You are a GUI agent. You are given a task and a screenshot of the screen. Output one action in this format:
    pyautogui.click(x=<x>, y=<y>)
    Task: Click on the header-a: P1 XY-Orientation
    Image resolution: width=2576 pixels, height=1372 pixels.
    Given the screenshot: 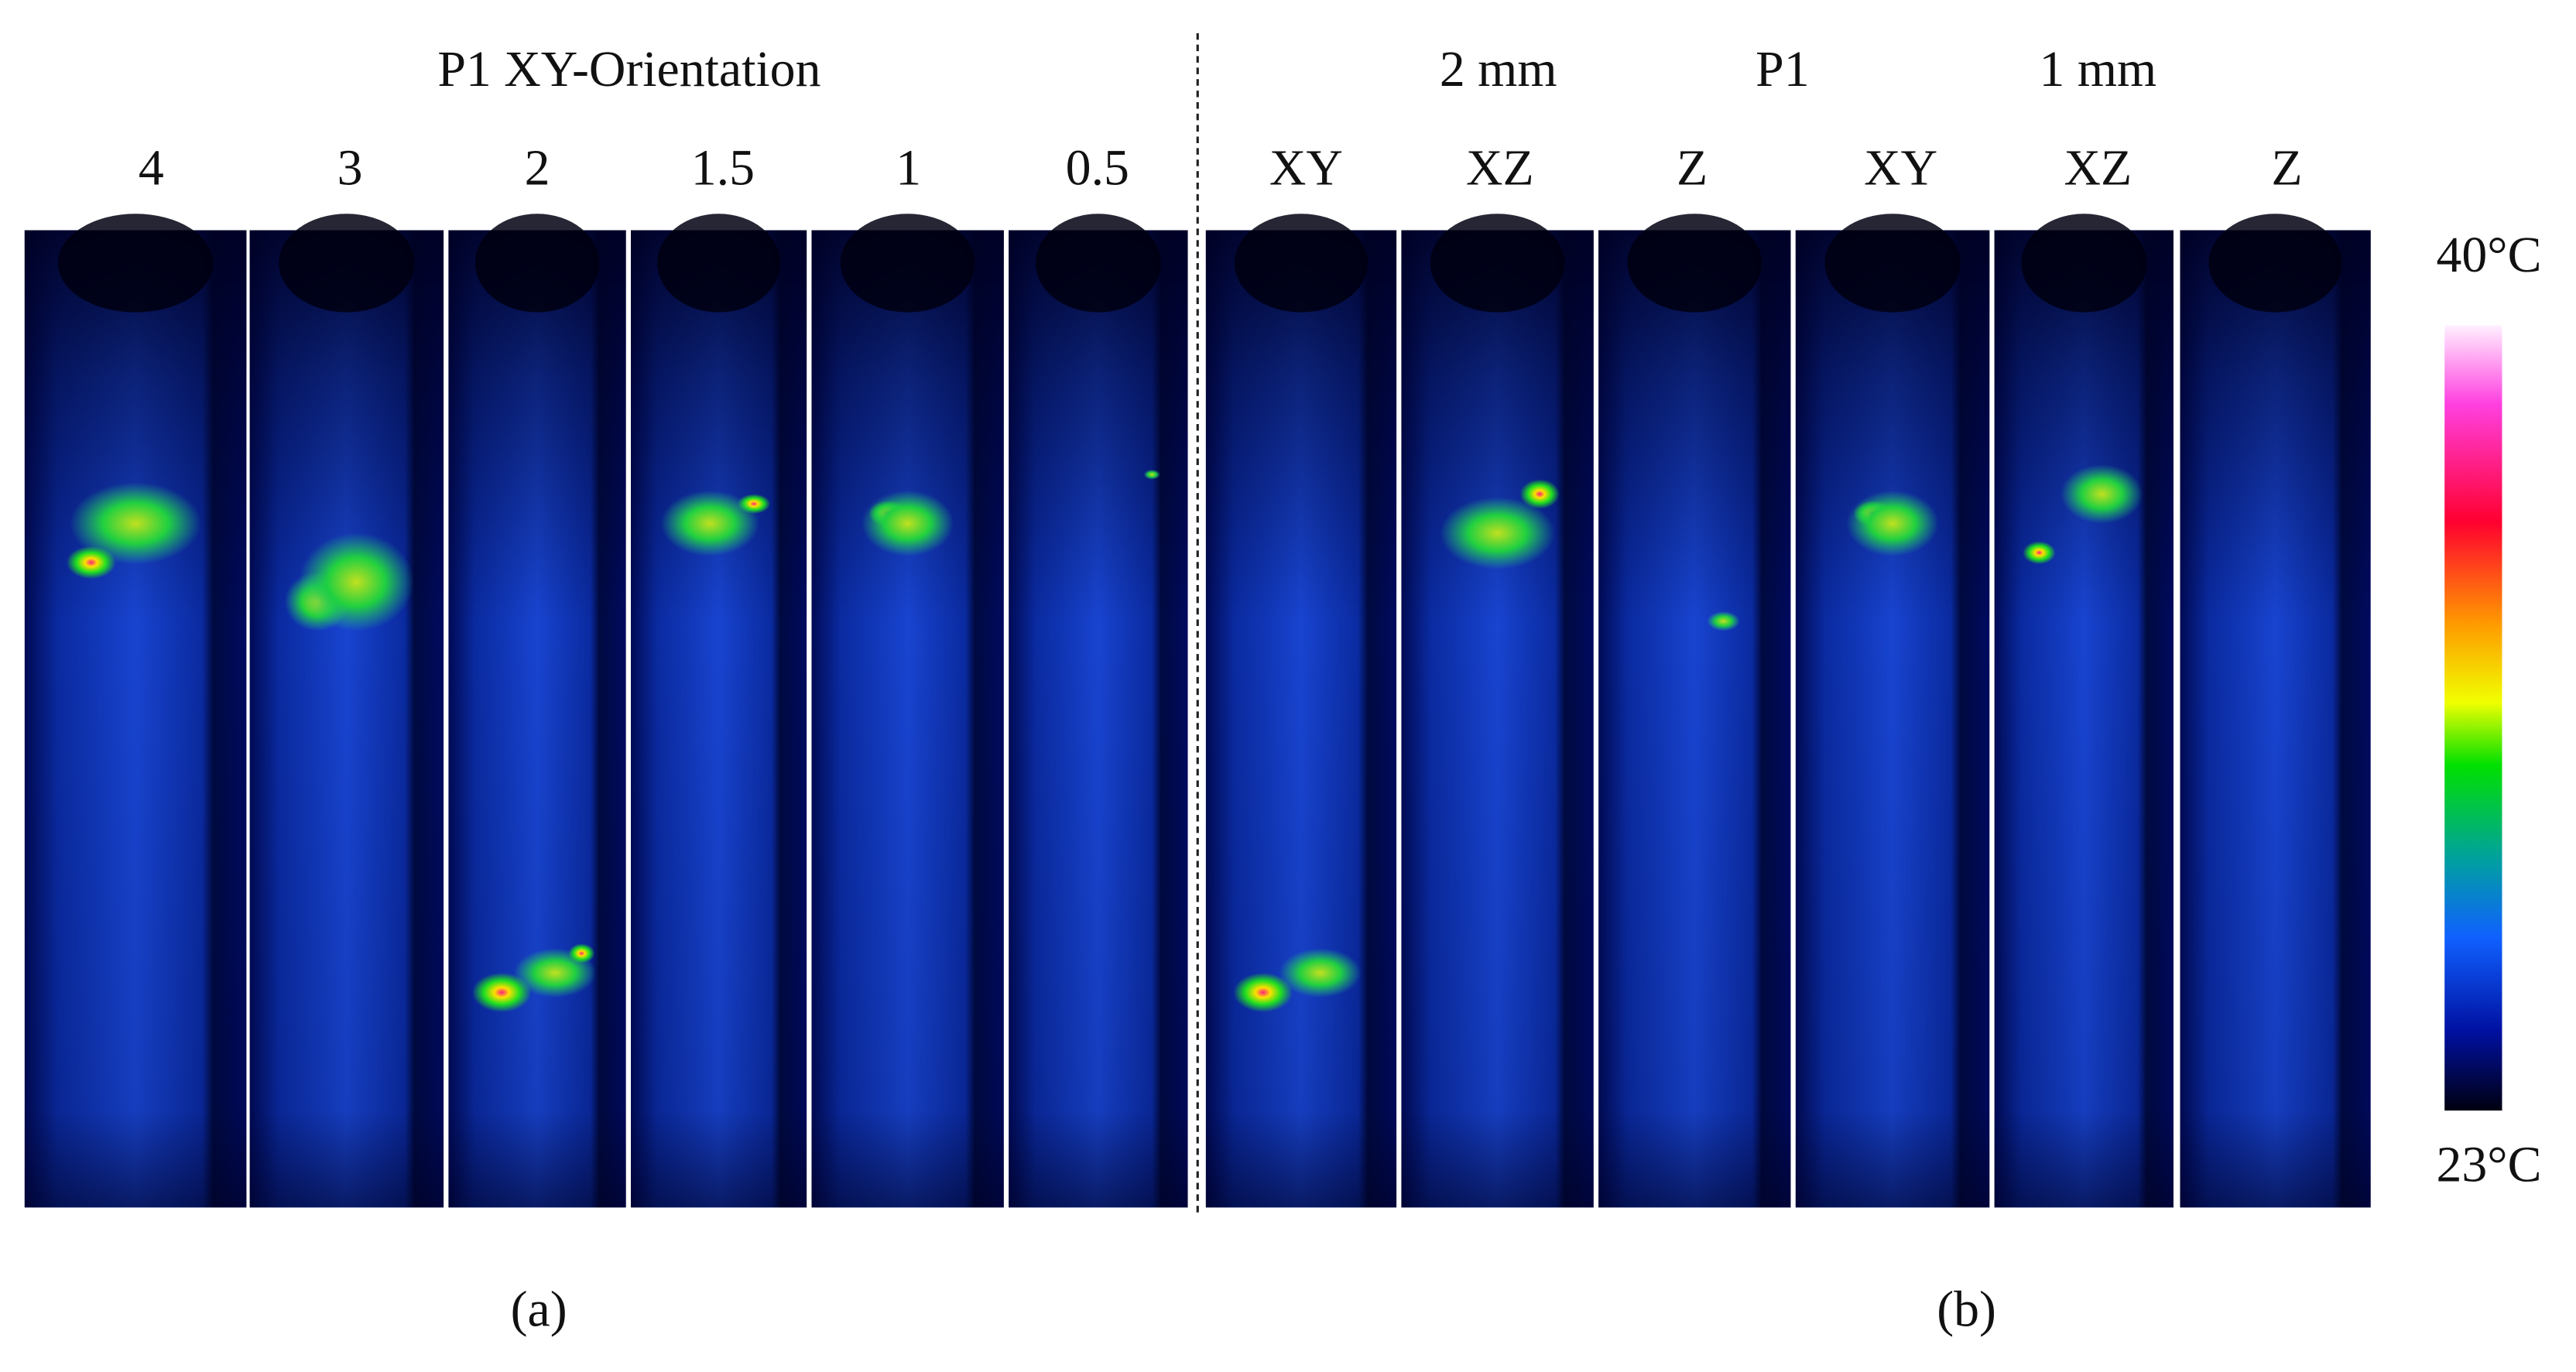 What is the action you would take?
    pyautogui.click(x=629, y=69)
    